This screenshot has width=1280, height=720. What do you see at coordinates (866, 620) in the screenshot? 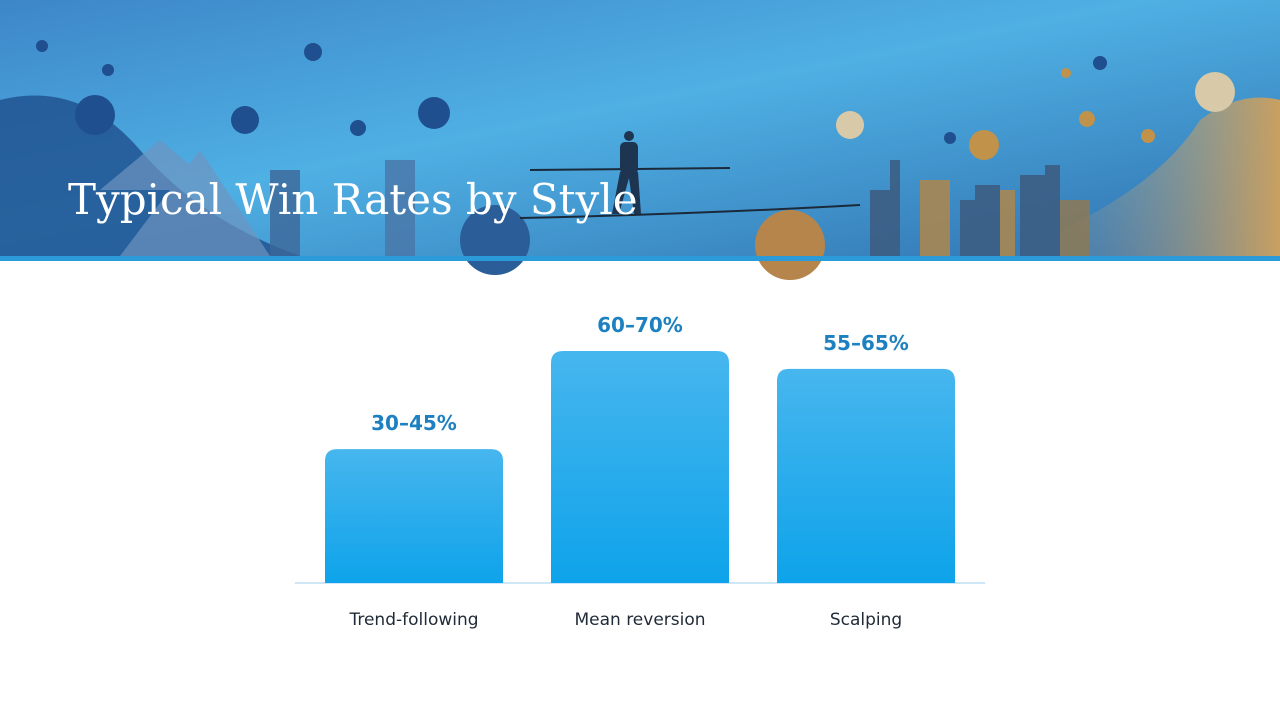
I see `category-label: Scalping` at bounding box center [866, 620].